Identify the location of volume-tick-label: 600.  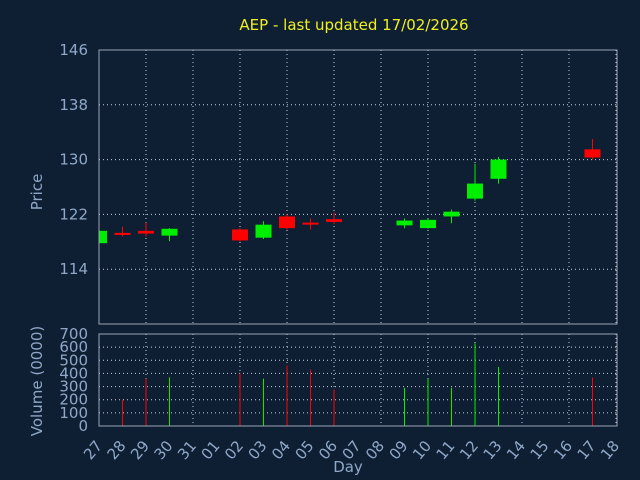
(73, 347).